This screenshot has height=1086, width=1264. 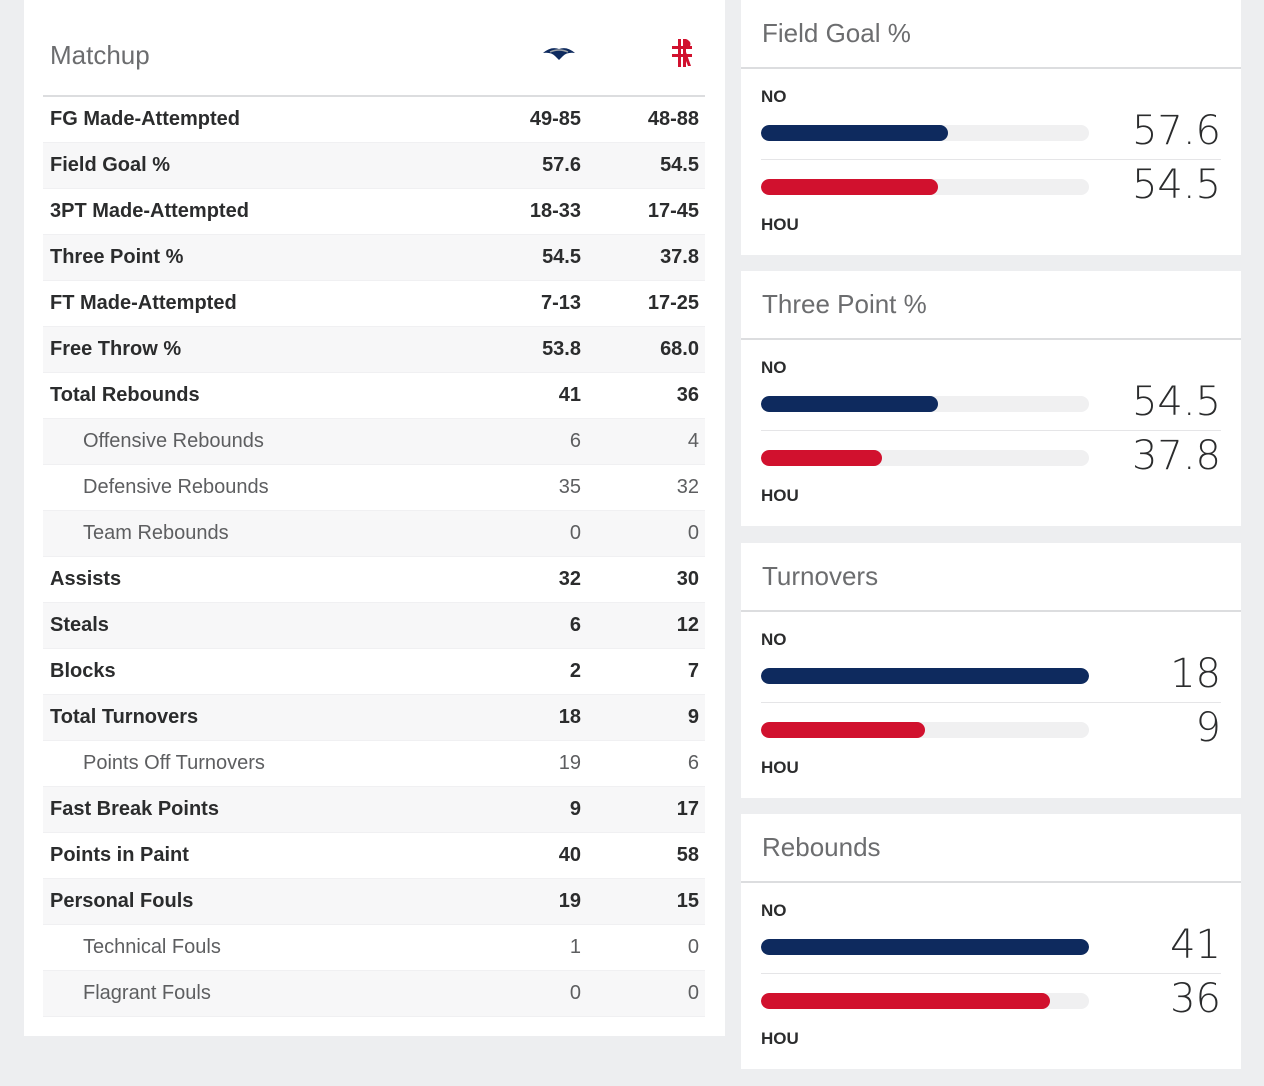 I want to click on stat-row: Blocks 2 7, so click(x=374, y=672).